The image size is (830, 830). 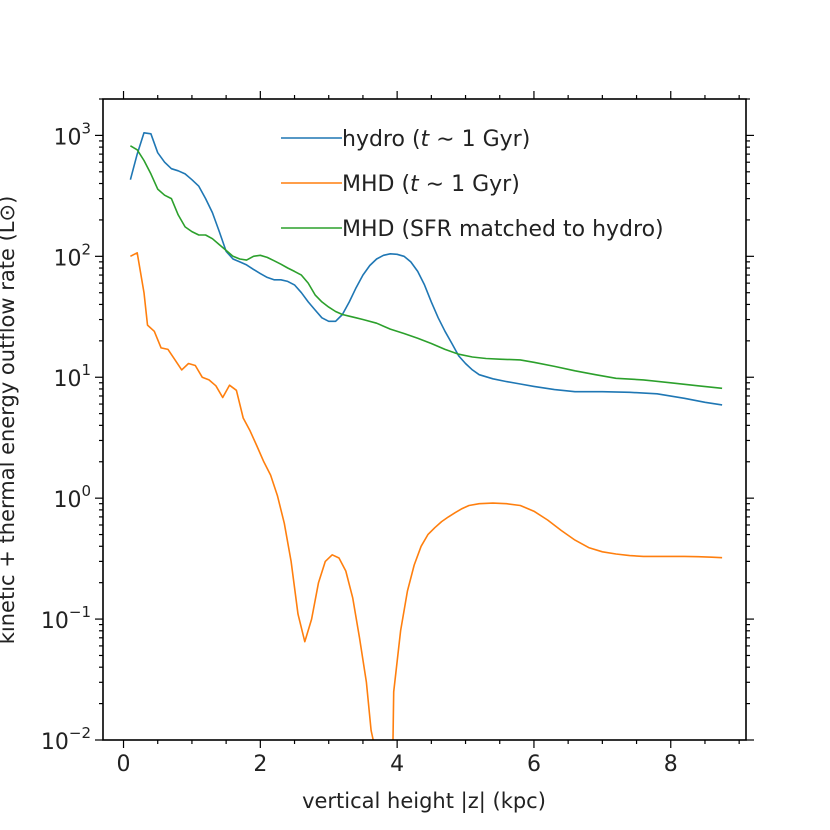 I want to click on legend-label-1: MHD (t ∼ 1 Gyr), so click(x=431, y=184).